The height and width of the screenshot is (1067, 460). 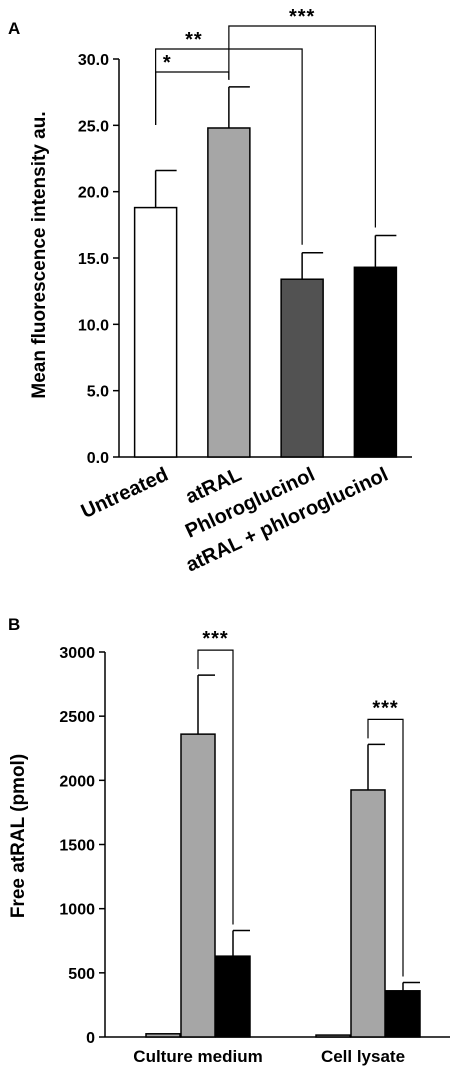 What do you see at coordinates (93, 259) in the screenshot?
I see `panel-a-y-tick-label: 15.0` at bounding box center [93, 259].